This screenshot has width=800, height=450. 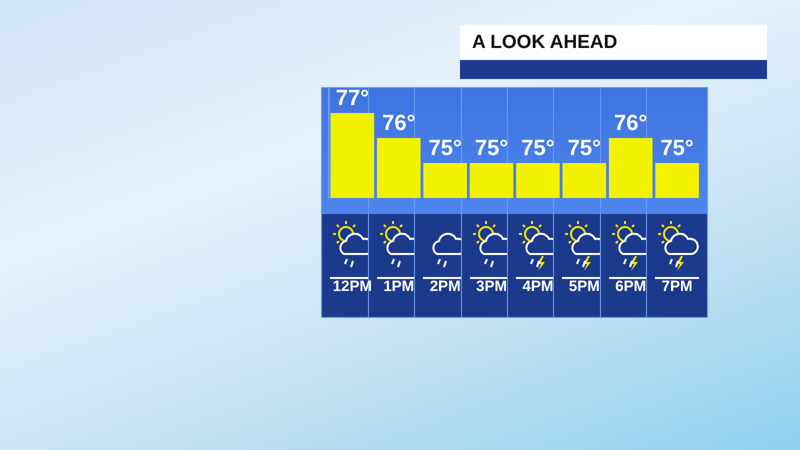 I want to click on x-tick-label: 12PM, so click(x=352, y=287).